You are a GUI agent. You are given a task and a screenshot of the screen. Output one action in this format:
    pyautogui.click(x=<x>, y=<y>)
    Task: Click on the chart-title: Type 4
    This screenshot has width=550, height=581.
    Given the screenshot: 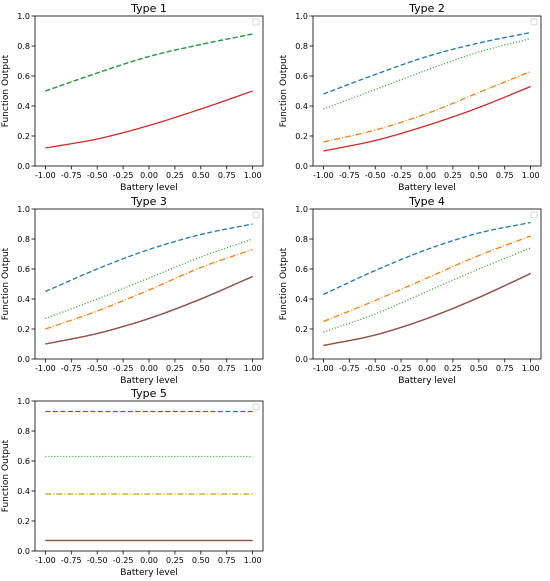 What is the action you would take?
    pyautogui.click(x=426, y=201)
    